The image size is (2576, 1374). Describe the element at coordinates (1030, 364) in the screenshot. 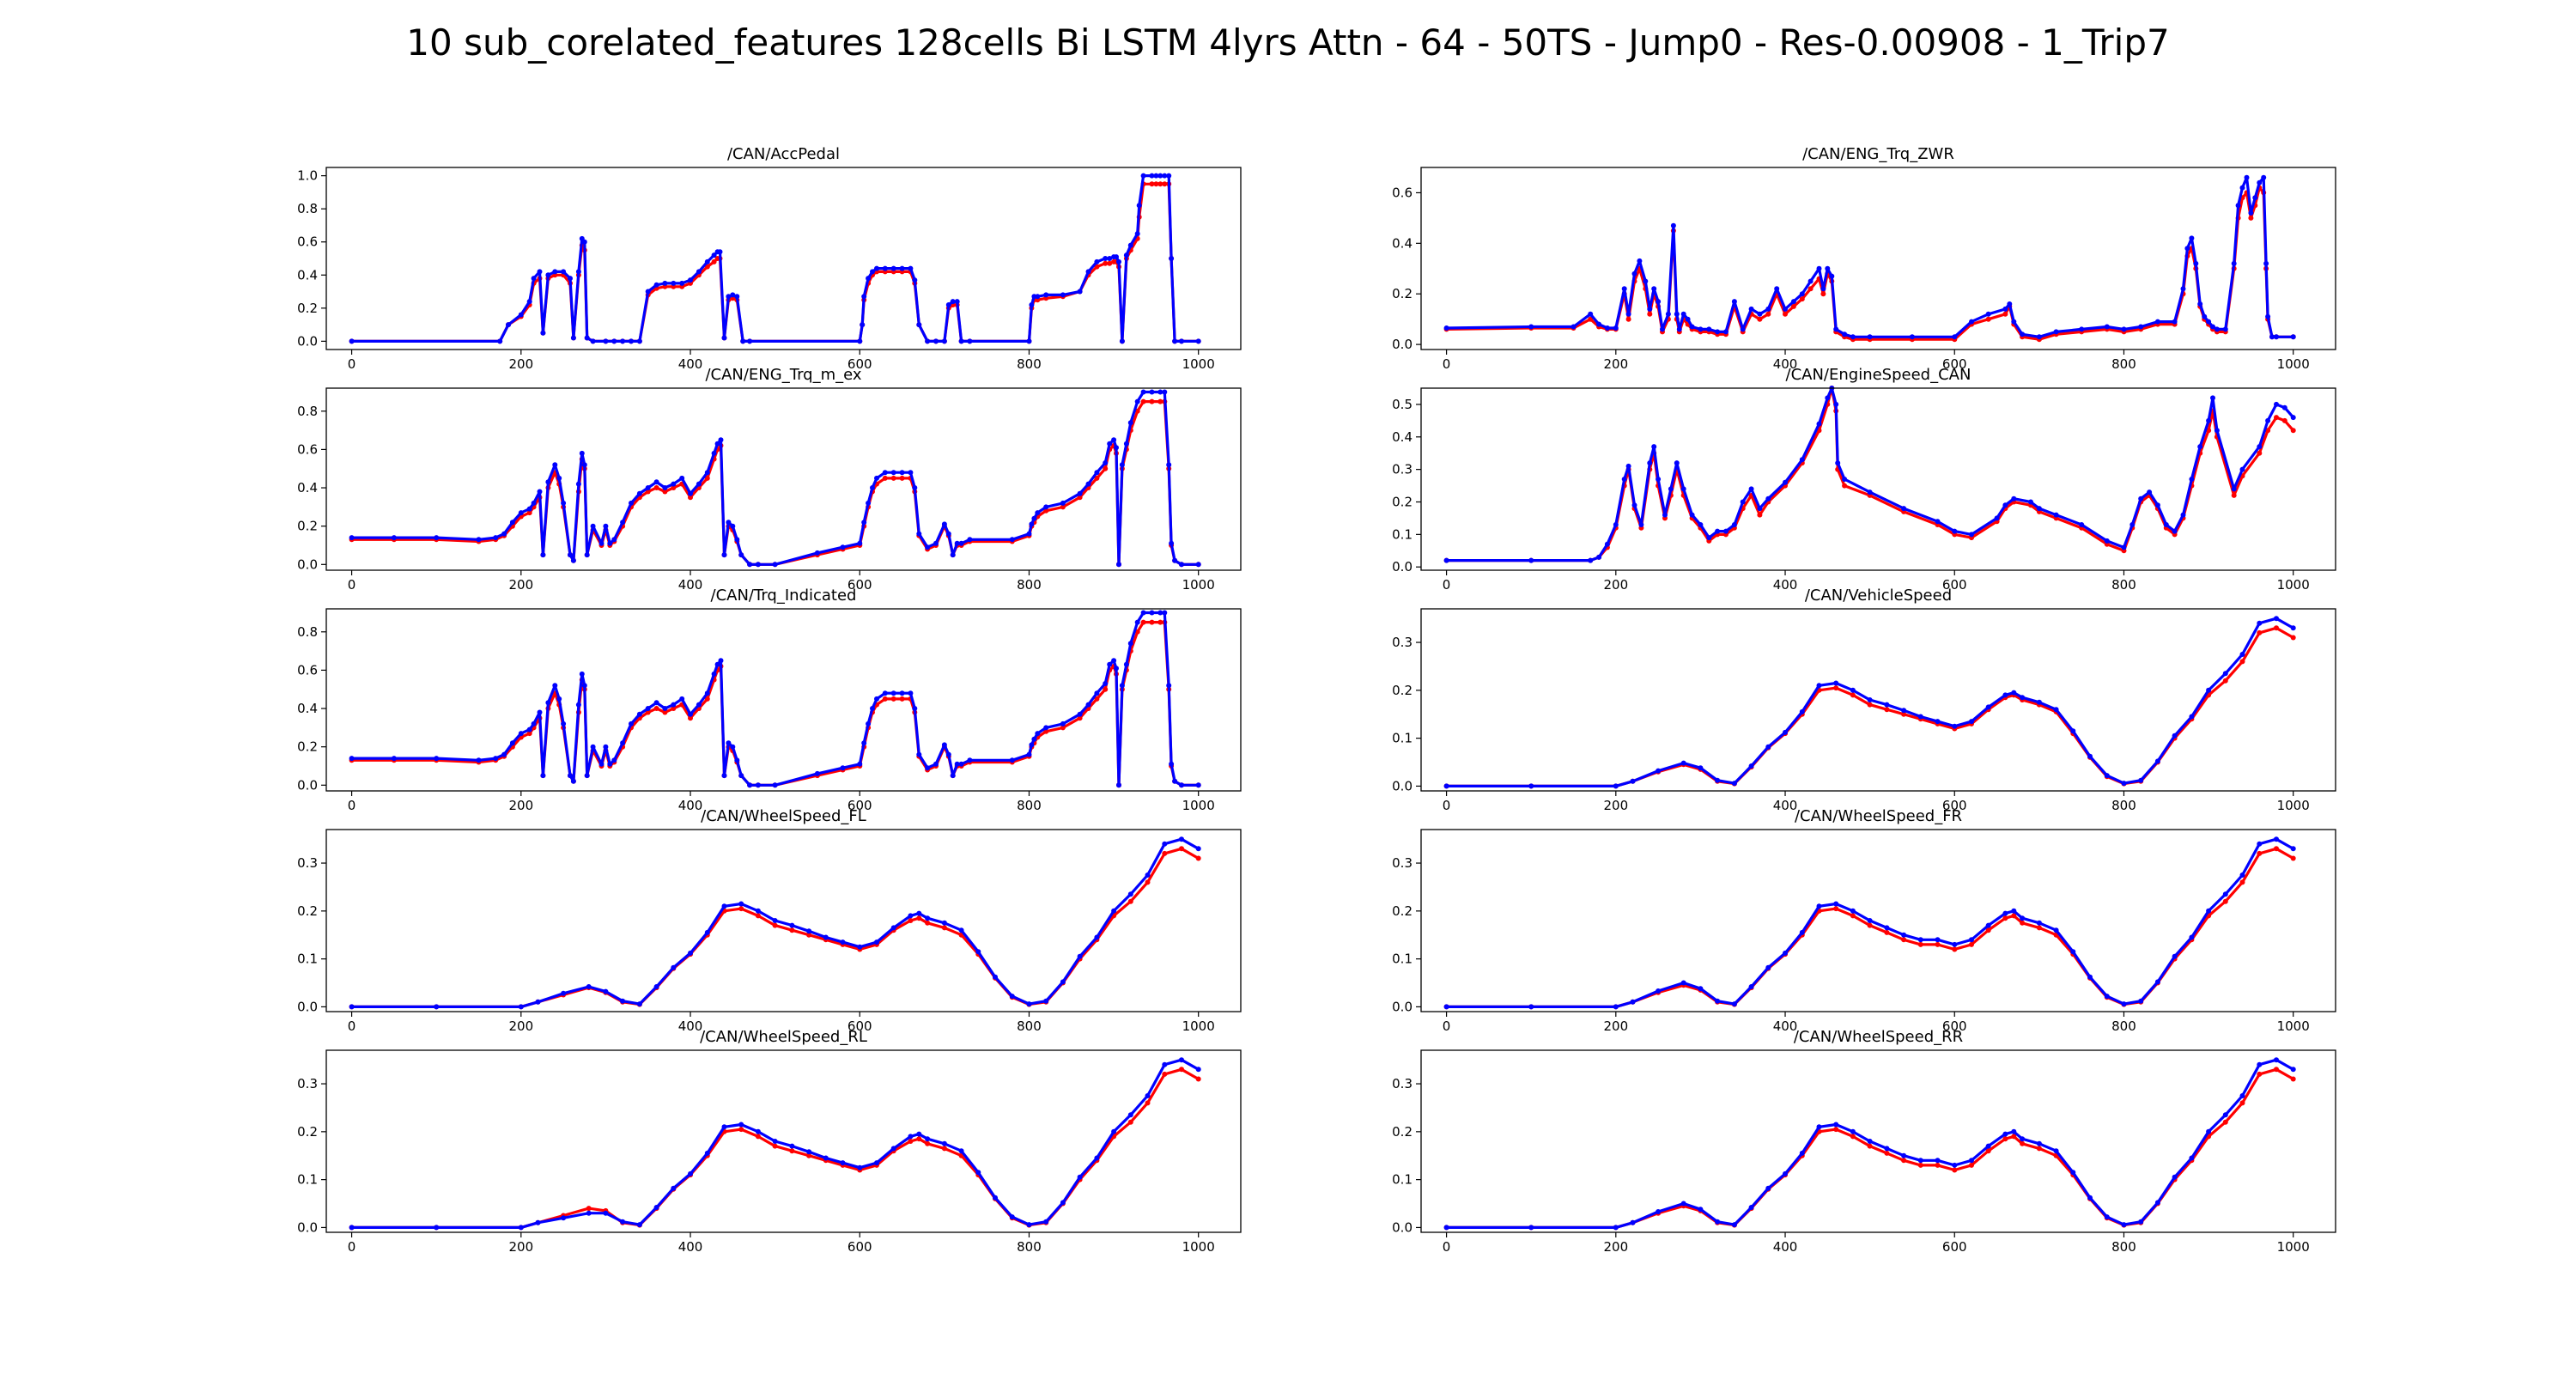

I see `x-tick-label: 800` at that location.